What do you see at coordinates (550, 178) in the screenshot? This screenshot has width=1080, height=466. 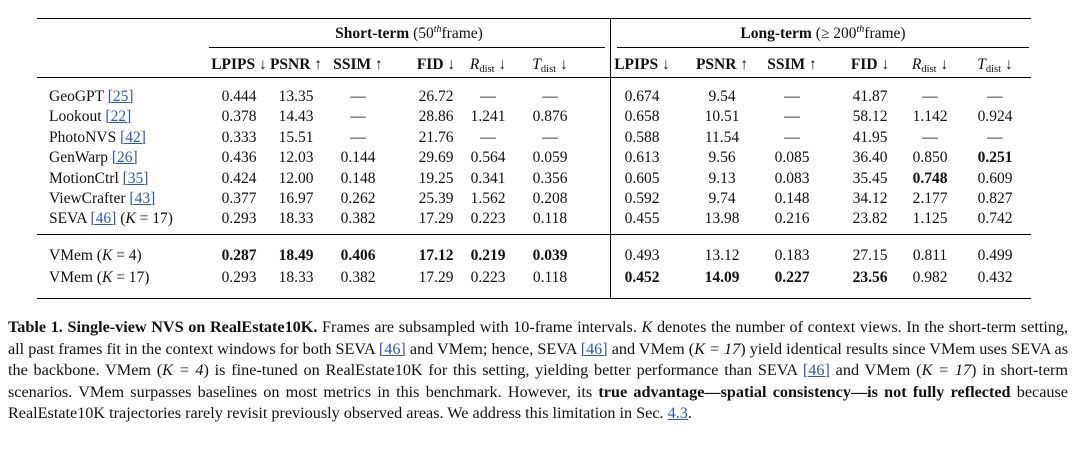 I see `table-cell: 0.356` at bounding box center [550, 178].